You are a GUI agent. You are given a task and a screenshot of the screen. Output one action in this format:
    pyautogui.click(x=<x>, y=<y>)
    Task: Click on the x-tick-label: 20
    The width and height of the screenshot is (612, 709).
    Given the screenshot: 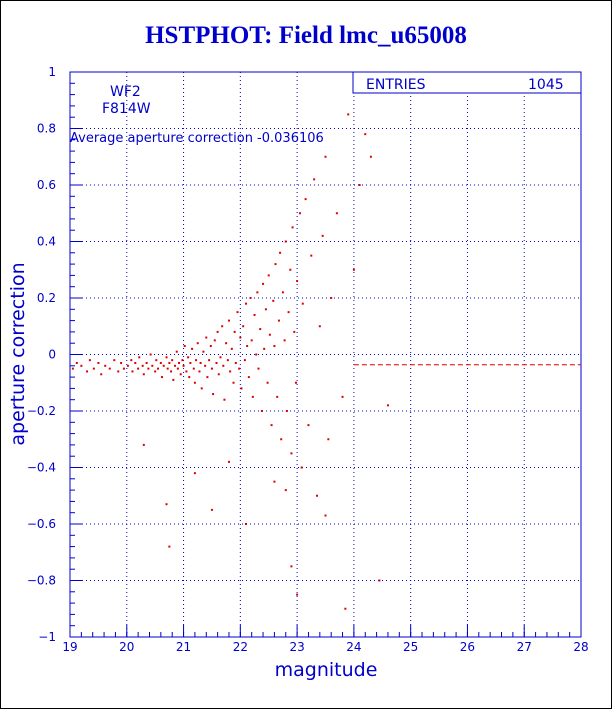 What is the action you would take?
    pyautogui.click(x=126, y=647)
    